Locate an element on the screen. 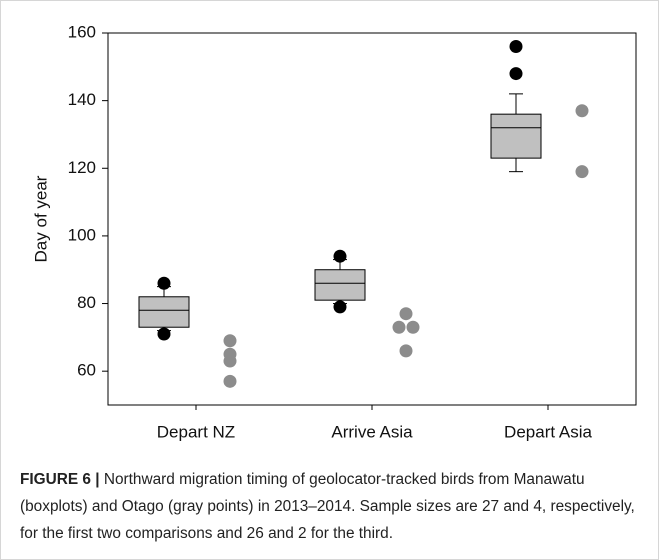 The image size is (659, 560). y-tick-label: 160 is located at coordinates (82, 31).